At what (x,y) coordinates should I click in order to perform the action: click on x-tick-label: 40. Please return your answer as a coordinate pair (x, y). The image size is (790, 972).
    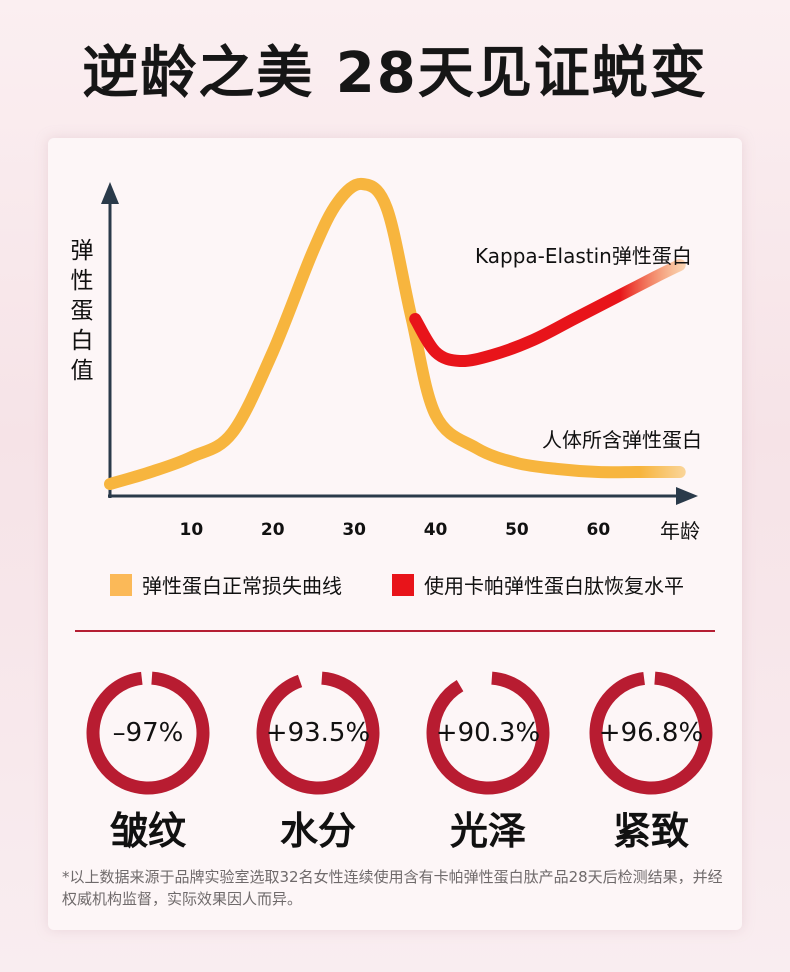
    Looking at the image, I should click on (435, 530).